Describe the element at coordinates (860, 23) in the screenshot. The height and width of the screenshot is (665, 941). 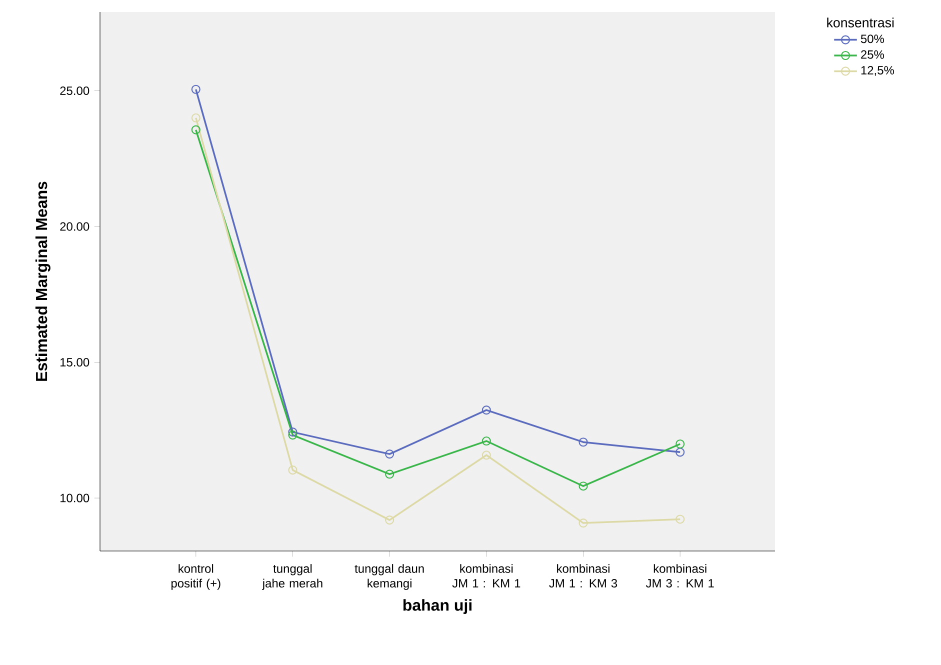
I see `legend-title: konsentrasi` at that location.